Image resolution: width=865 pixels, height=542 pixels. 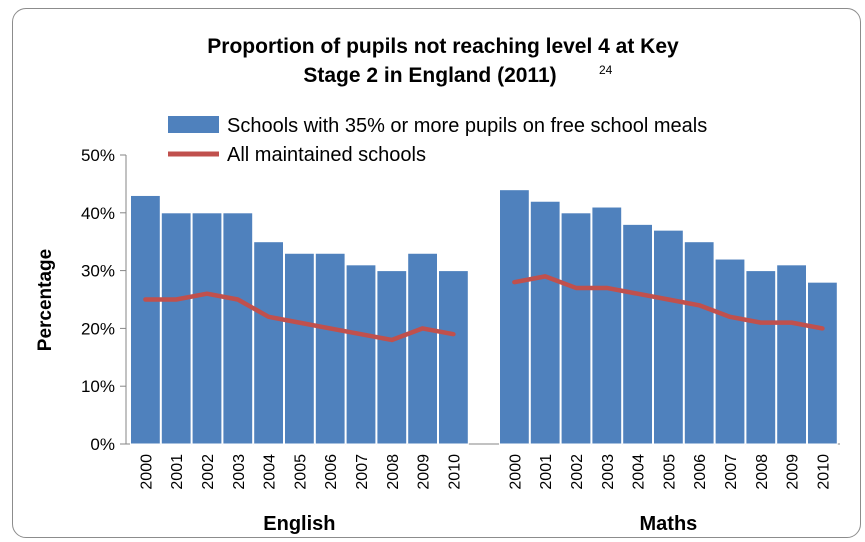 I want to click on bar-maths-2004, so click(x=638, y=334).